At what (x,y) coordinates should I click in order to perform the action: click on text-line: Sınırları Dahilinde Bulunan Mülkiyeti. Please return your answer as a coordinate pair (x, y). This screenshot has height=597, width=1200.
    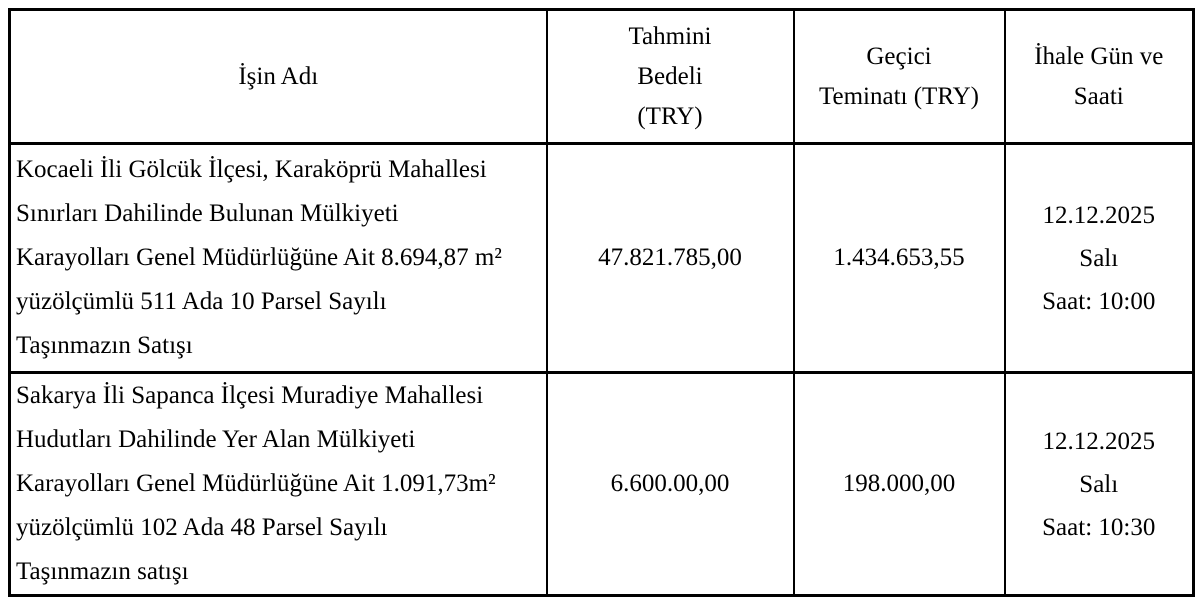
    Looking at the image, I should click on (207, 213).